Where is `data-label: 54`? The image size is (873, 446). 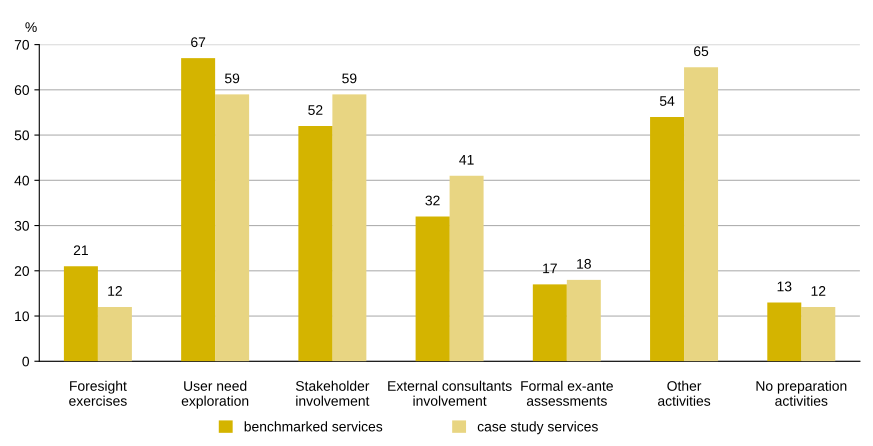
data-label: 54 is located at coordinates (667, 101).